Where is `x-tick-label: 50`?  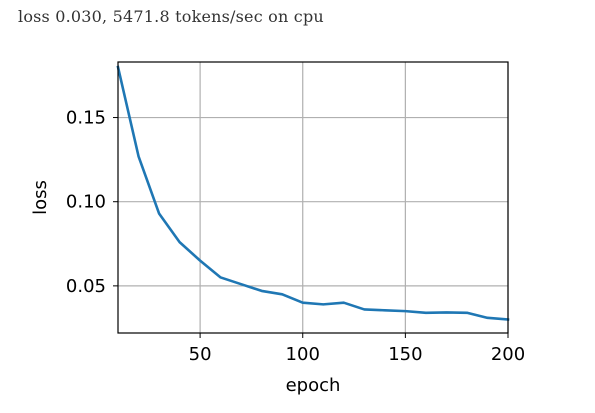
x-tick-label: 50 is located at coordinates (200, 354).